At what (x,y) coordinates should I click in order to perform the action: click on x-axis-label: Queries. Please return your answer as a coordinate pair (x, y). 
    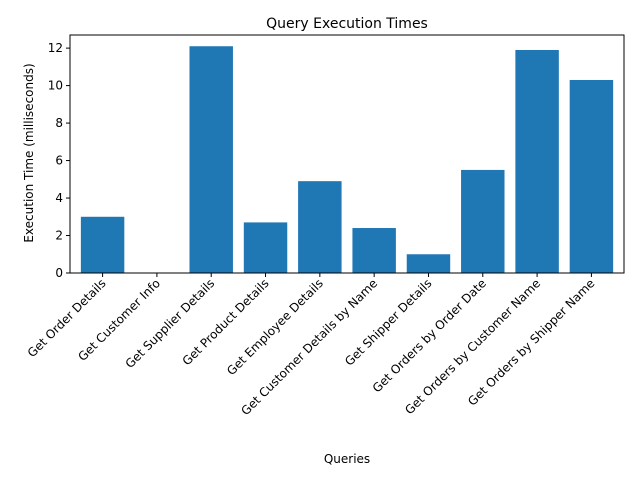
    Looking at the image, I should click on (347, 459).